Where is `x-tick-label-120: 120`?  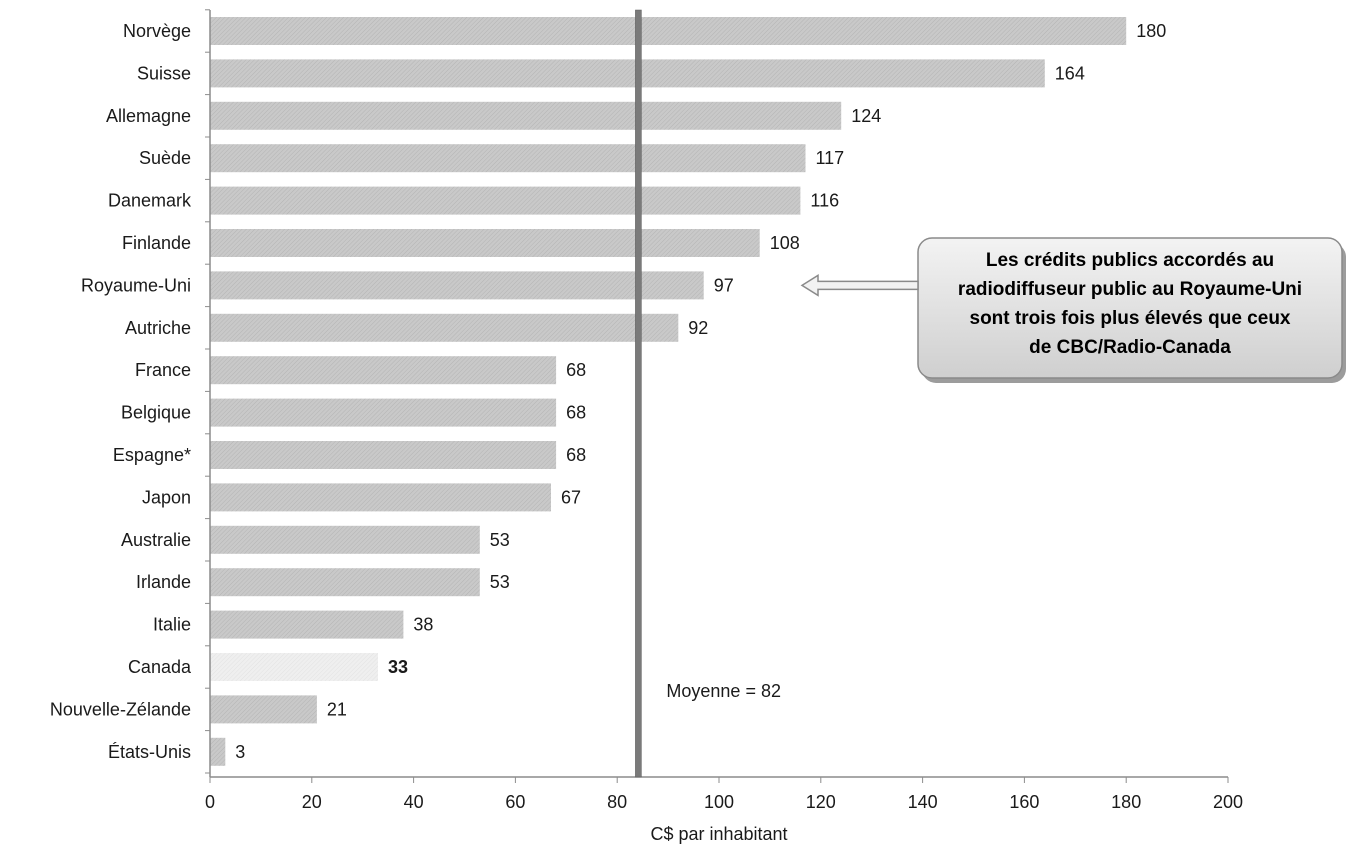
x-tick-label-120: 120 is located at coordinates (821, 802).